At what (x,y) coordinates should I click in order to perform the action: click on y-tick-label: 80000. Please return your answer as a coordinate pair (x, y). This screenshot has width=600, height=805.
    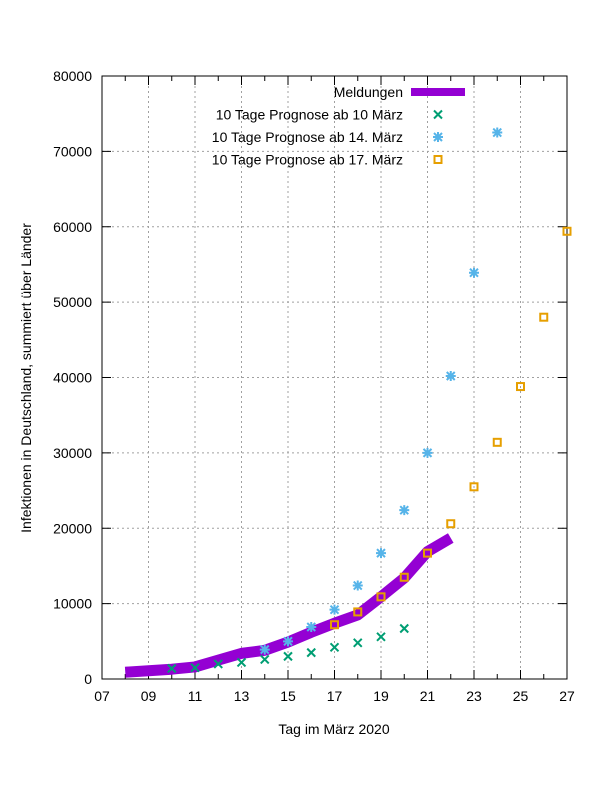
    Looking at the image, I should click on (72, 76).